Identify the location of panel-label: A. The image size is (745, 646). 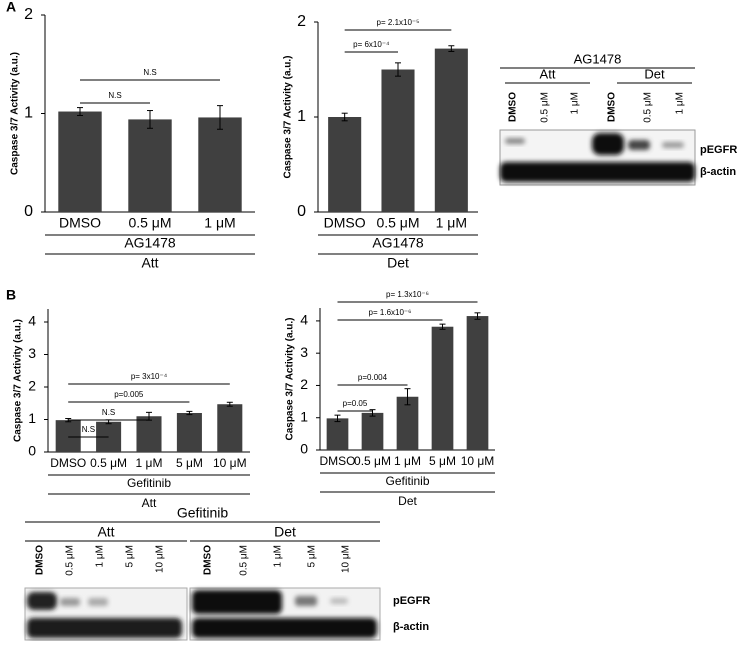
(11, 7).